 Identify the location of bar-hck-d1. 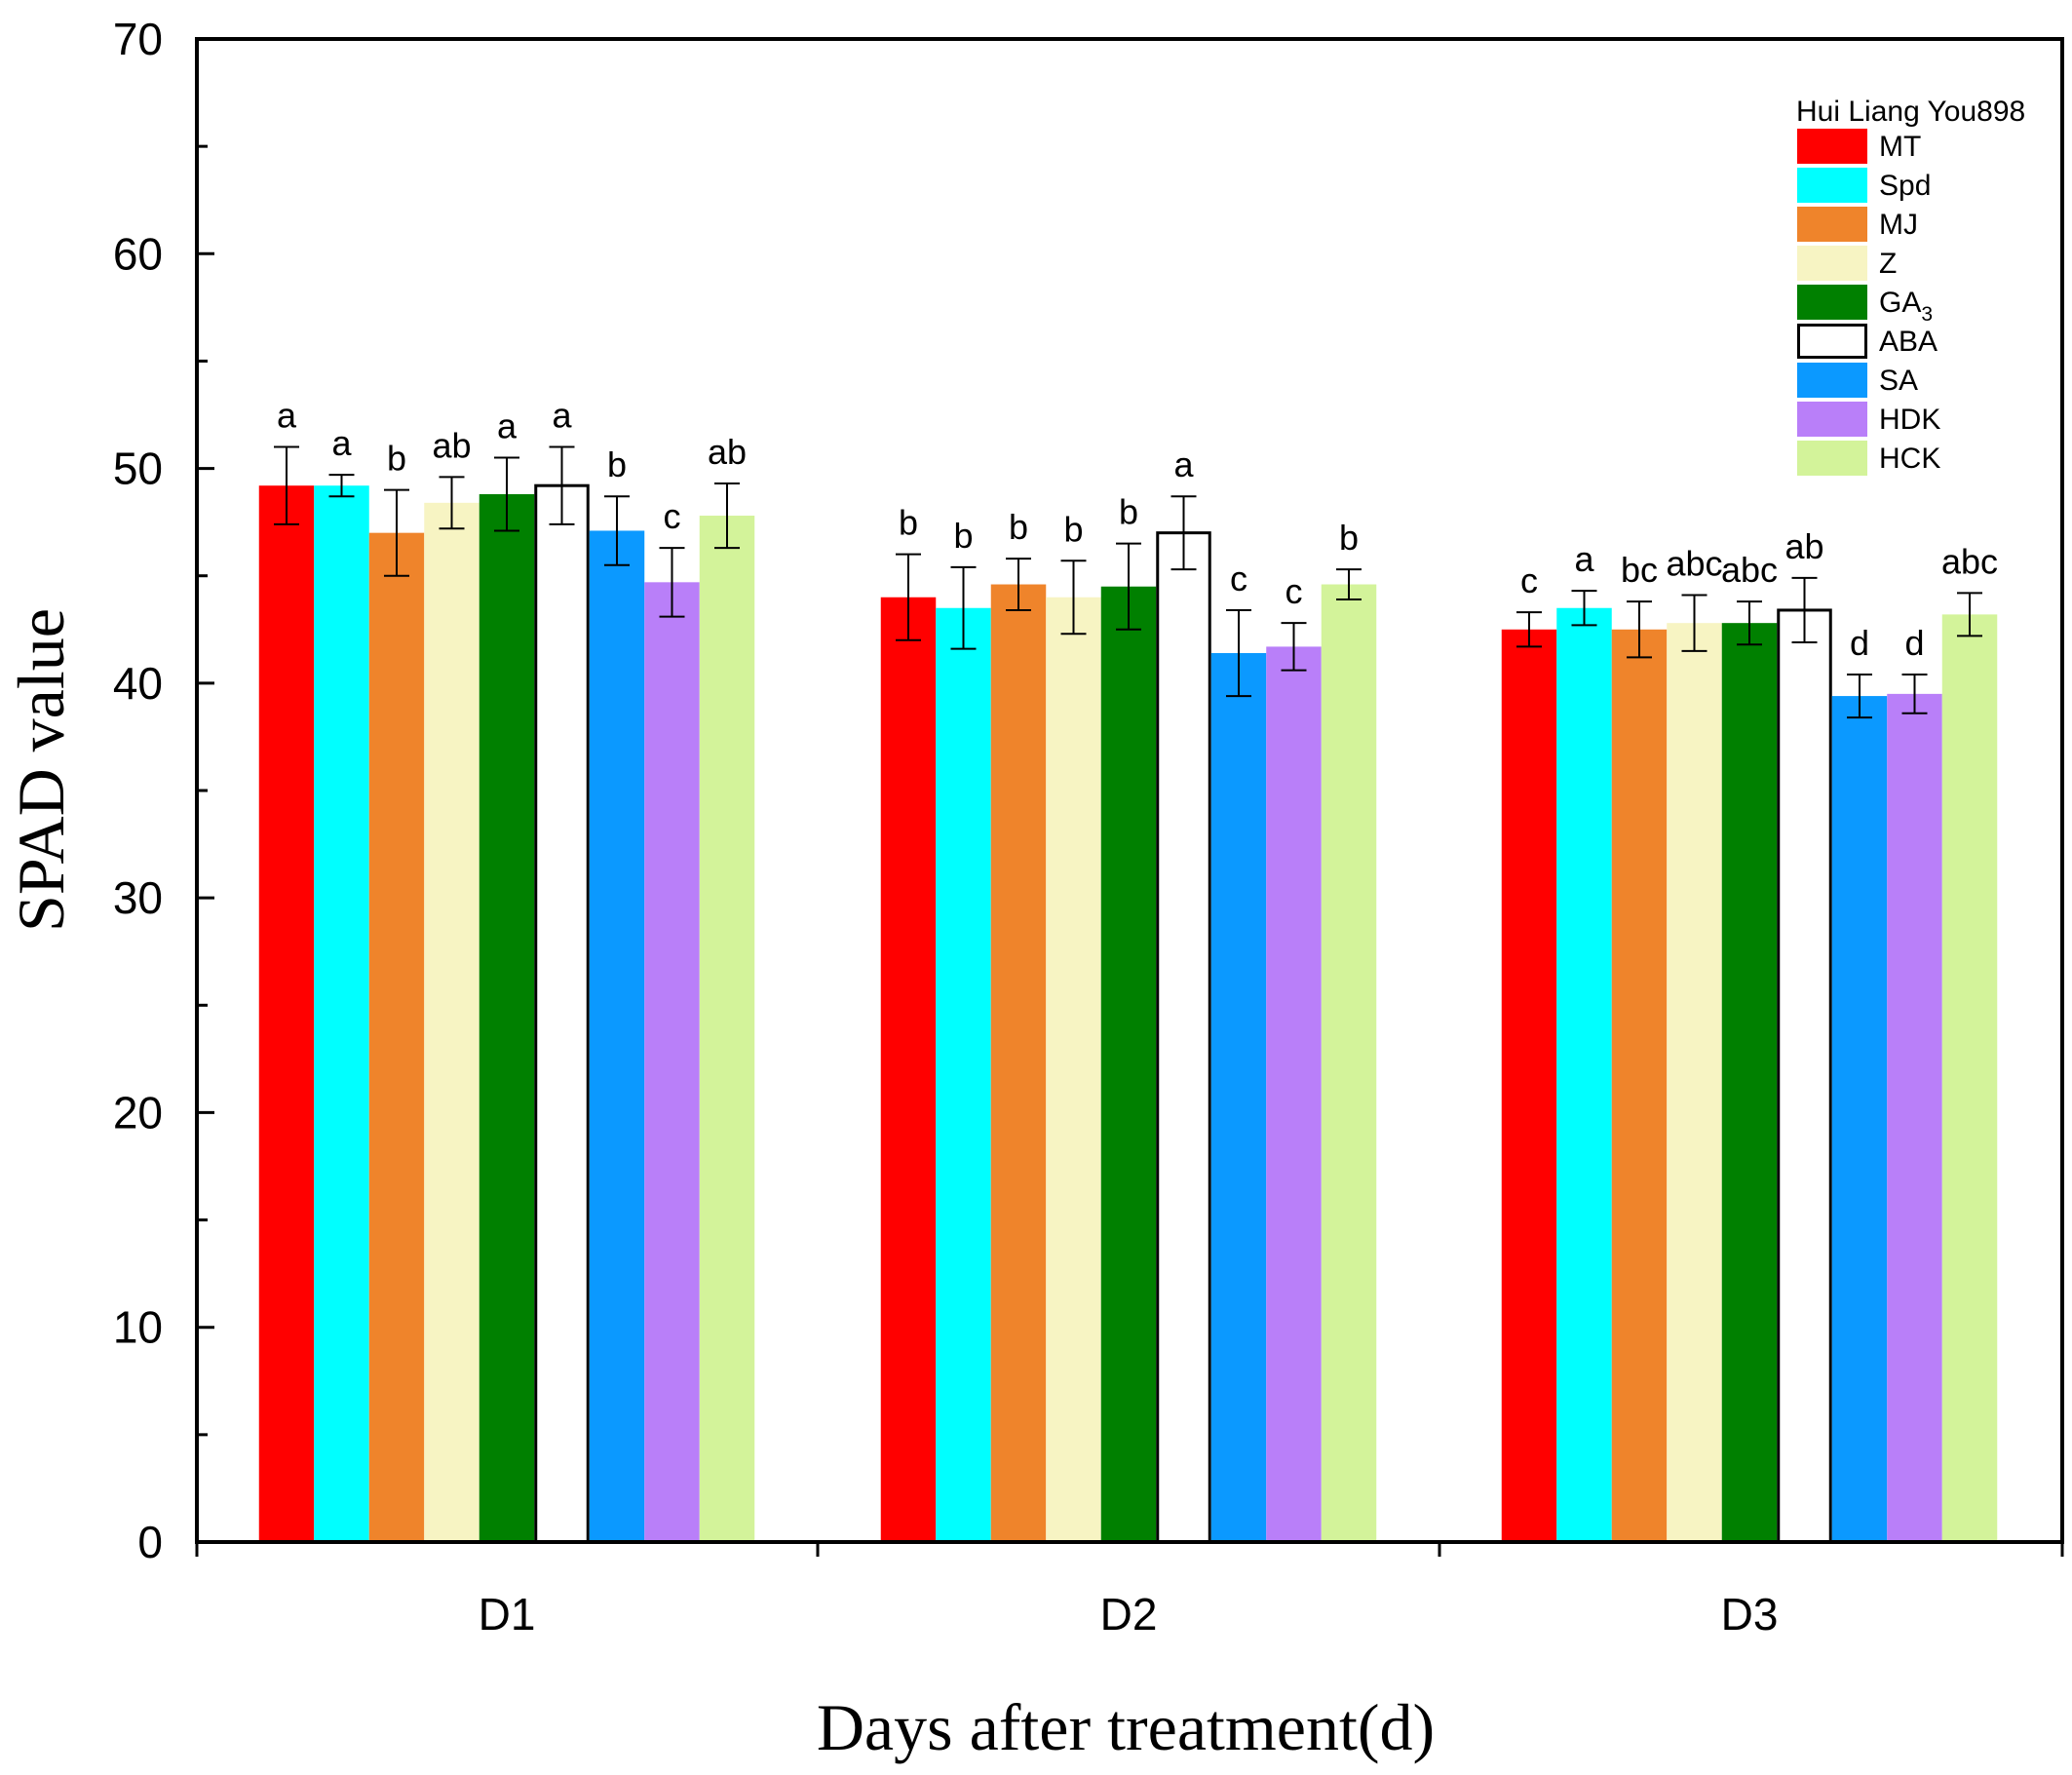
(727, 1029).